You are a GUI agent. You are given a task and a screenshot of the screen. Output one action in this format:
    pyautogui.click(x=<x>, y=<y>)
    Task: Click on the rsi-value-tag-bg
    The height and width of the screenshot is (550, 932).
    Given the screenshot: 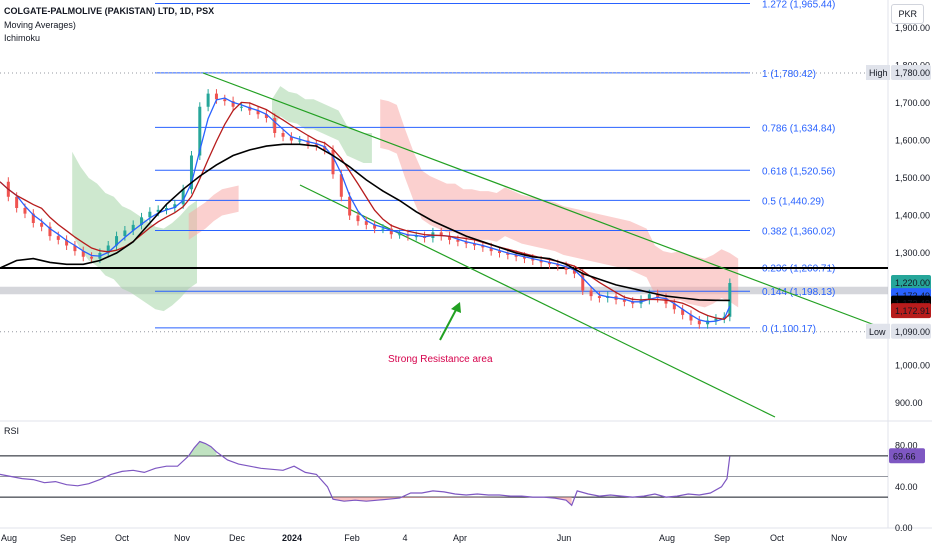 What is the action you would take?
    pyautogui.click(x=907, y=456)
    